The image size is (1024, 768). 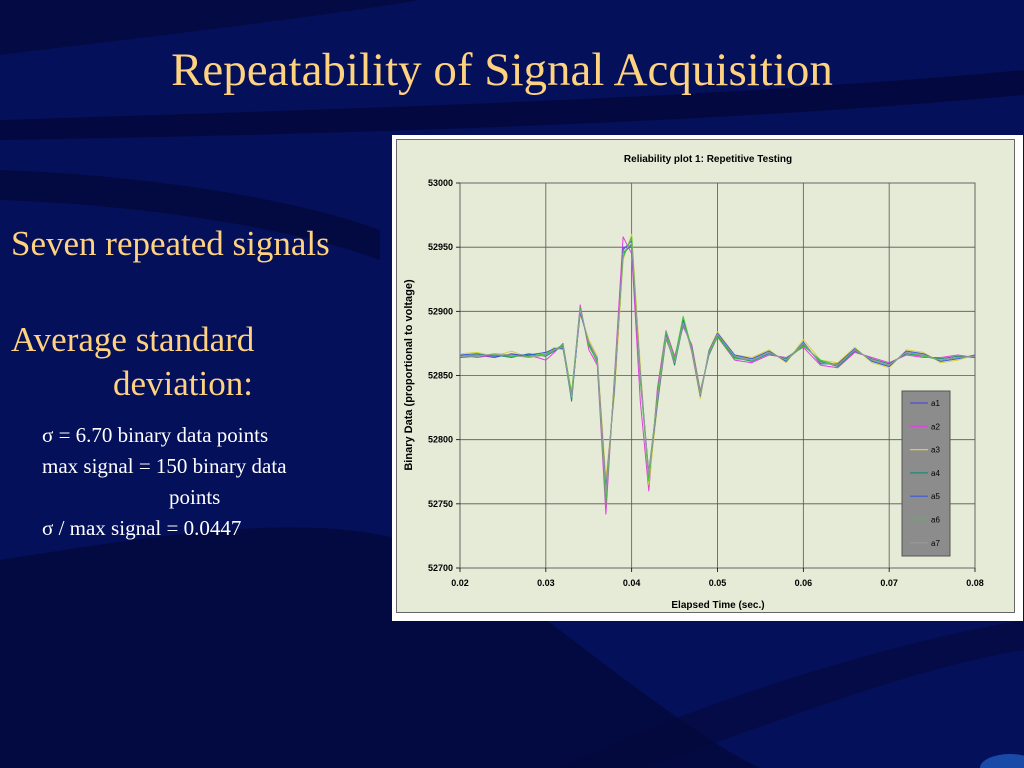 What do you see at coordinates (935, 473) in the screenshot?
I see `legend-label-a4: a4` at bounding box center [935, 473].